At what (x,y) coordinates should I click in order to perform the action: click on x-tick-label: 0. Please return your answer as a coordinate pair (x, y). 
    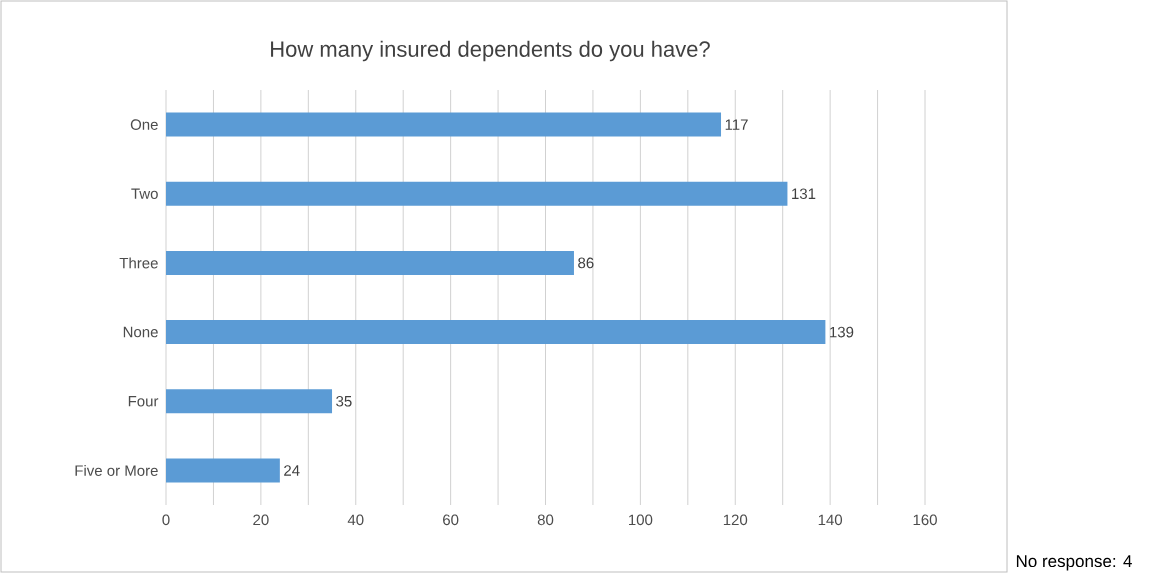
    Looking at the image, I should click on (166, 520).